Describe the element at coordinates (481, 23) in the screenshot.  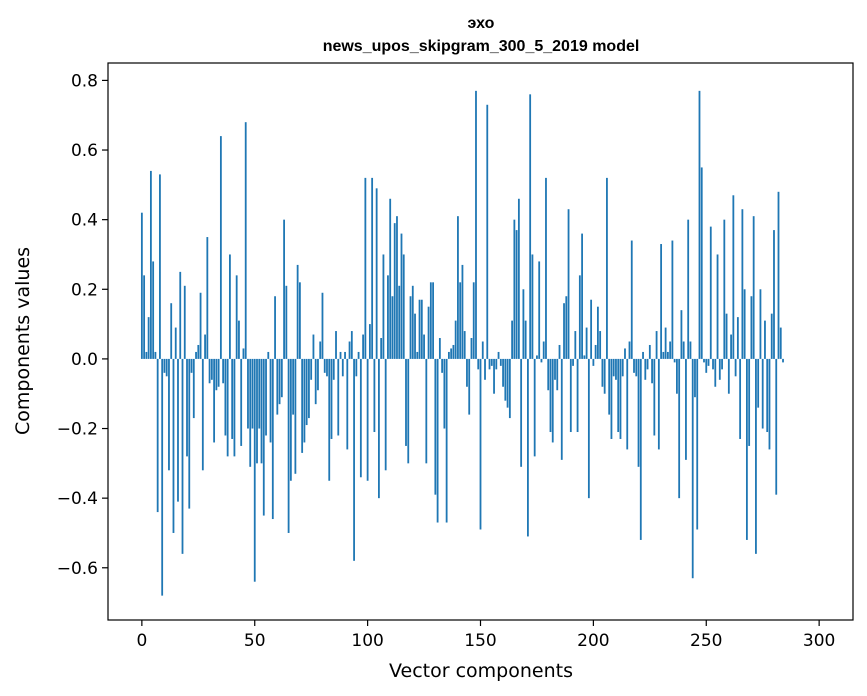
I see `chart-title-line-1: эхо` at that location.